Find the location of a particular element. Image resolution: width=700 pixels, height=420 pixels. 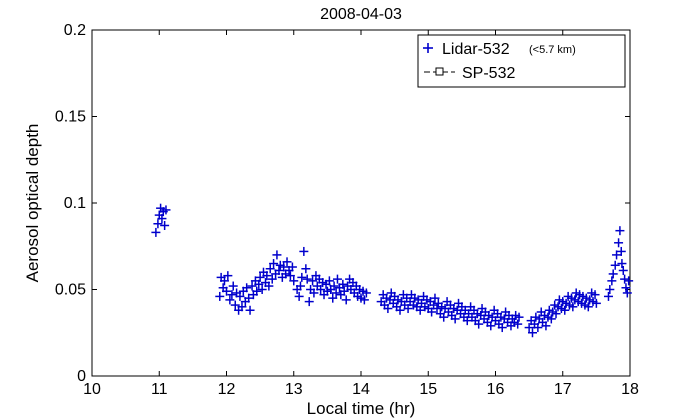

y-axis-label: Aerosol optical depth is located at coordinates (32, 203).